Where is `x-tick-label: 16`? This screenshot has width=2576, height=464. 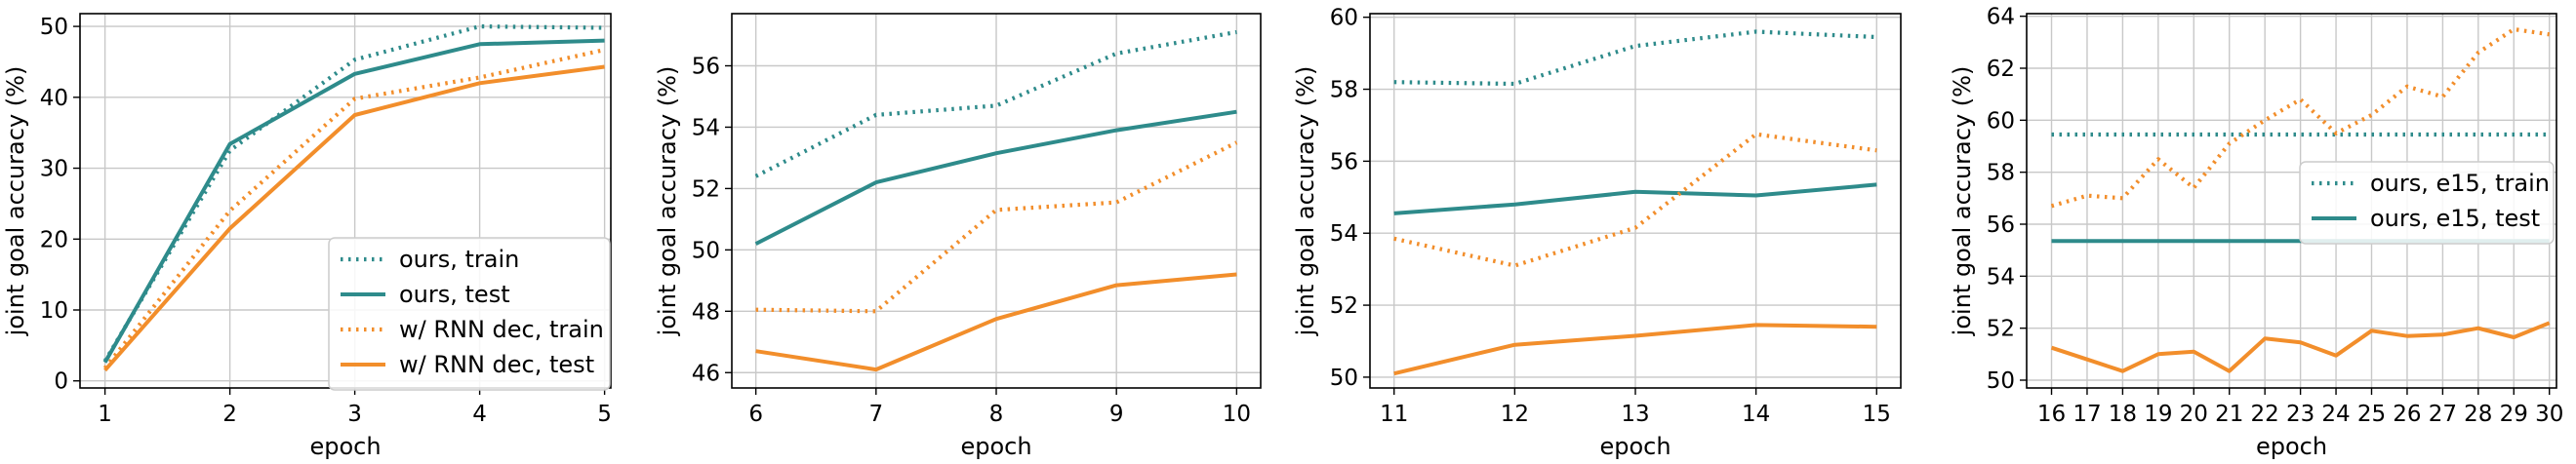
x-tick-label: 16 is located at coordinates (2051, 414).